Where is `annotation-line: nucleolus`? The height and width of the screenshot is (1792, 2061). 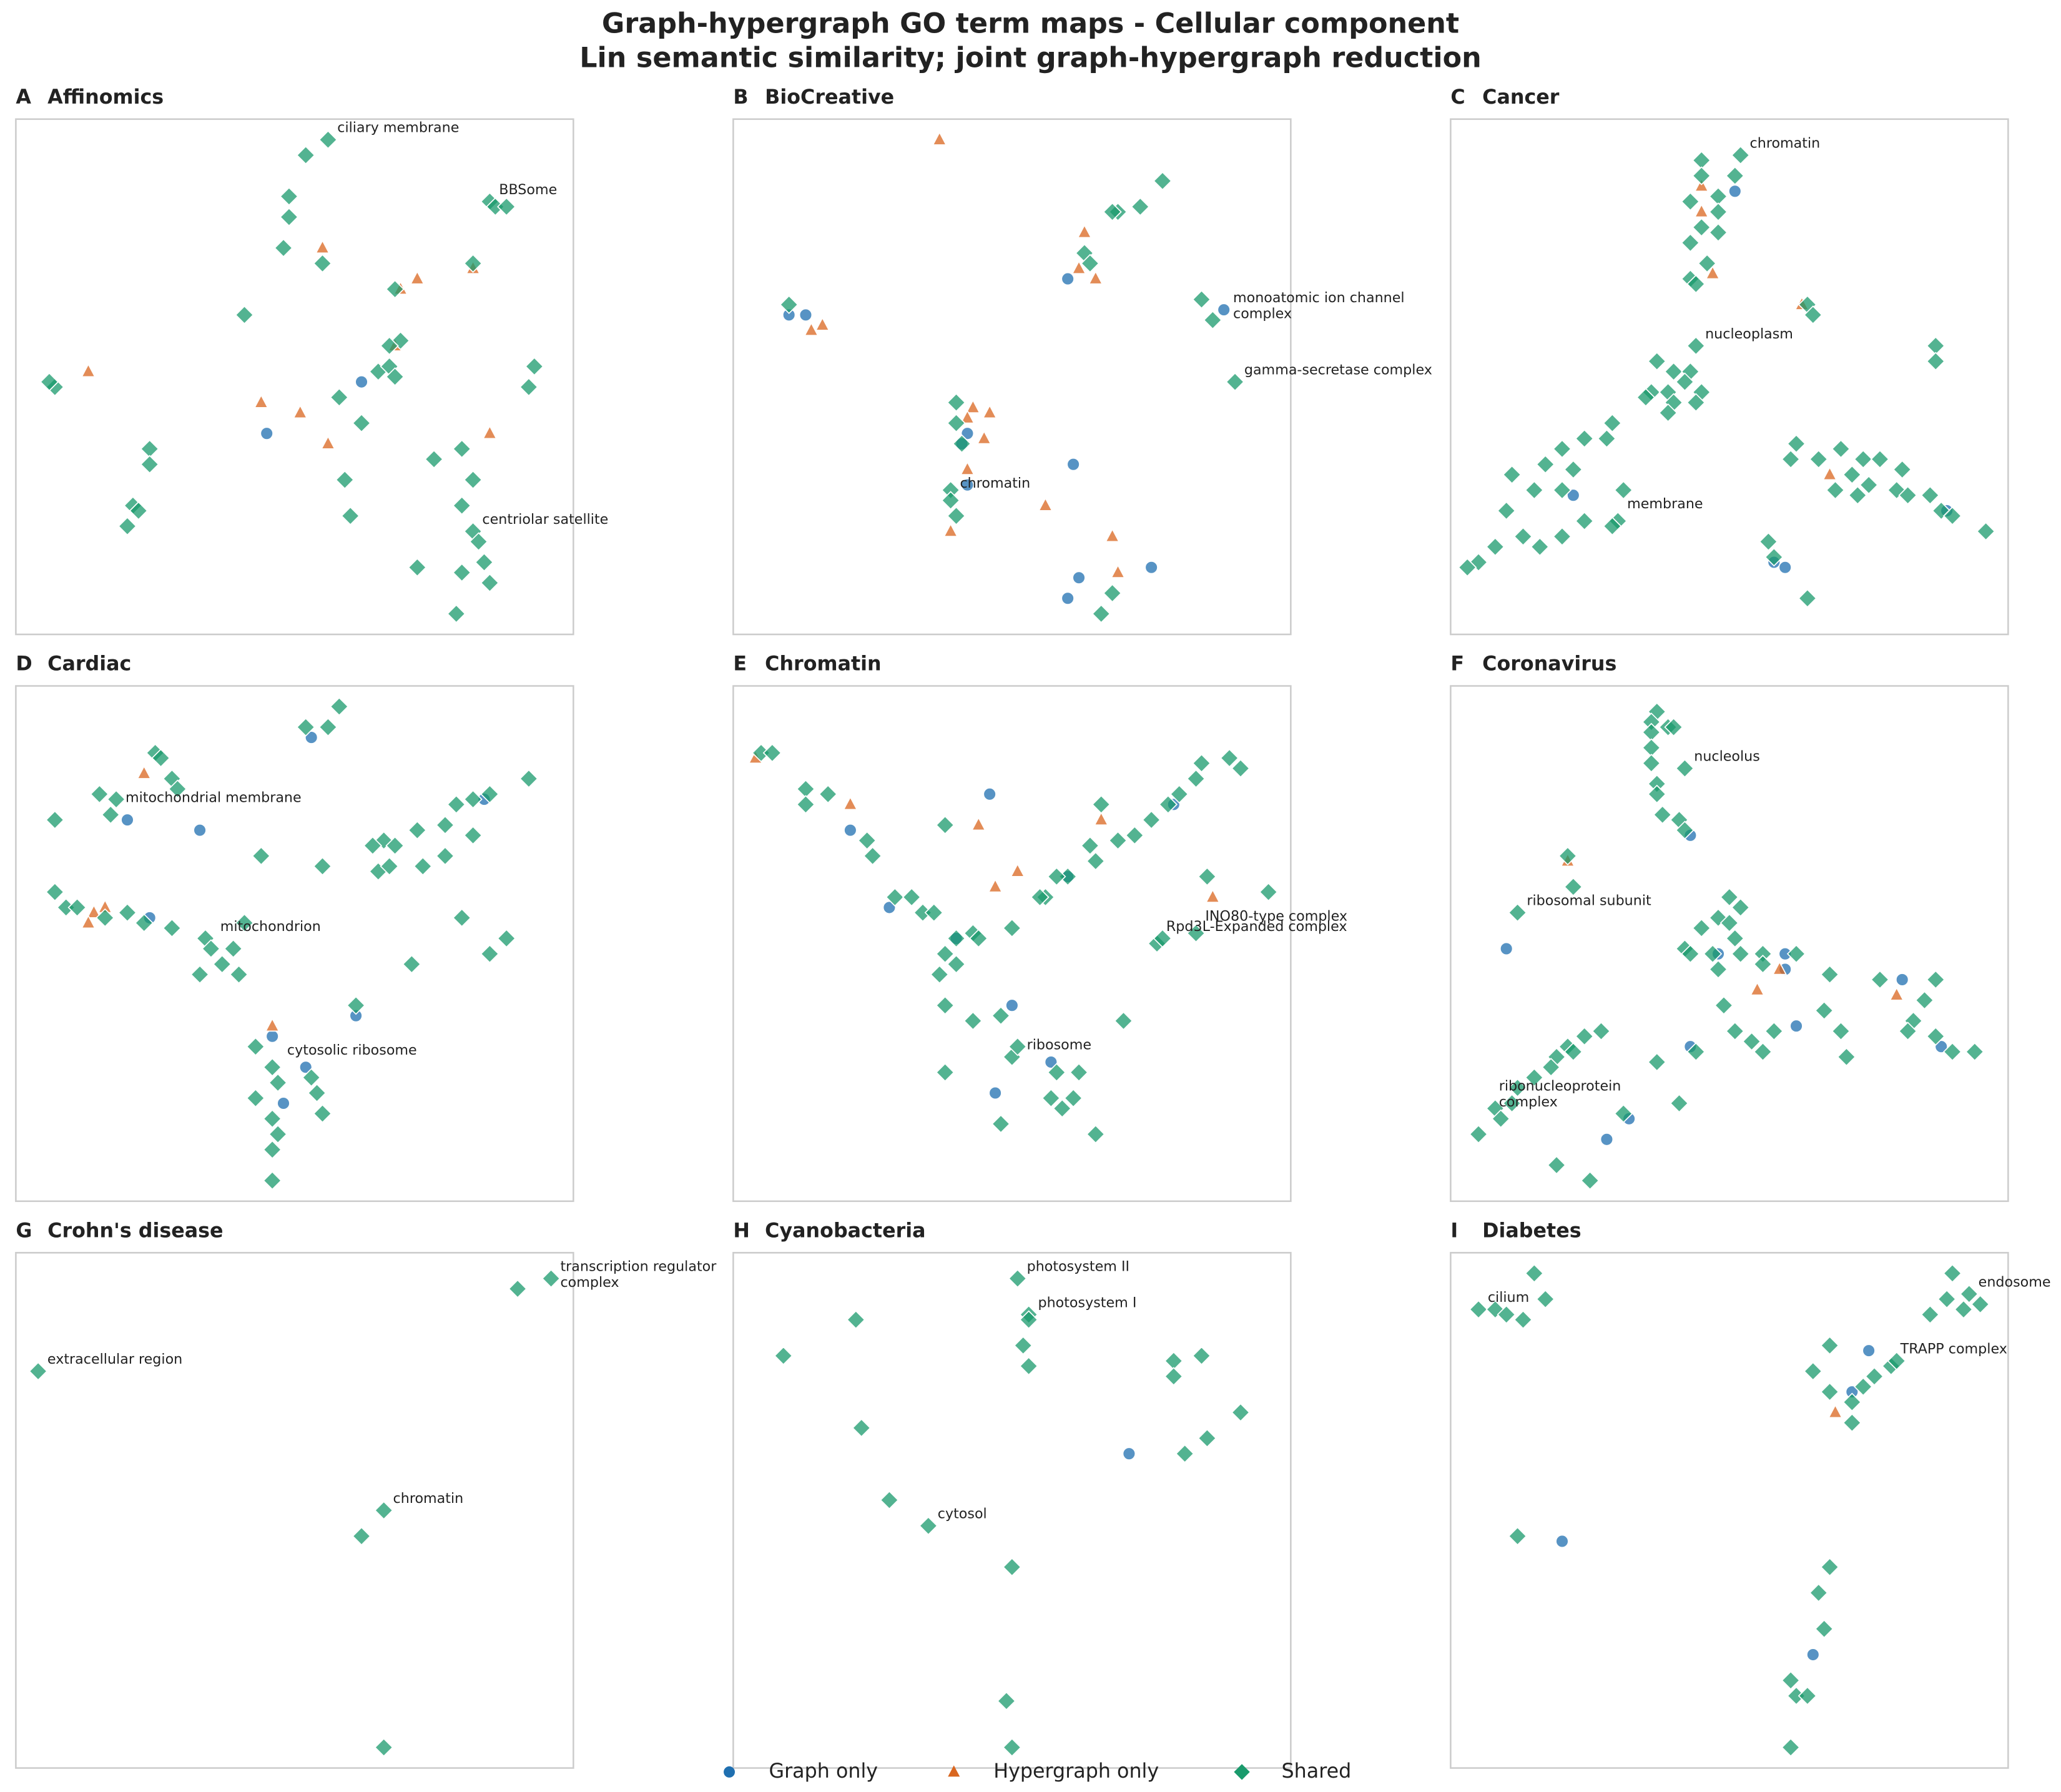 annotation-line: nucleolus is located at coordinates (1727, 756).